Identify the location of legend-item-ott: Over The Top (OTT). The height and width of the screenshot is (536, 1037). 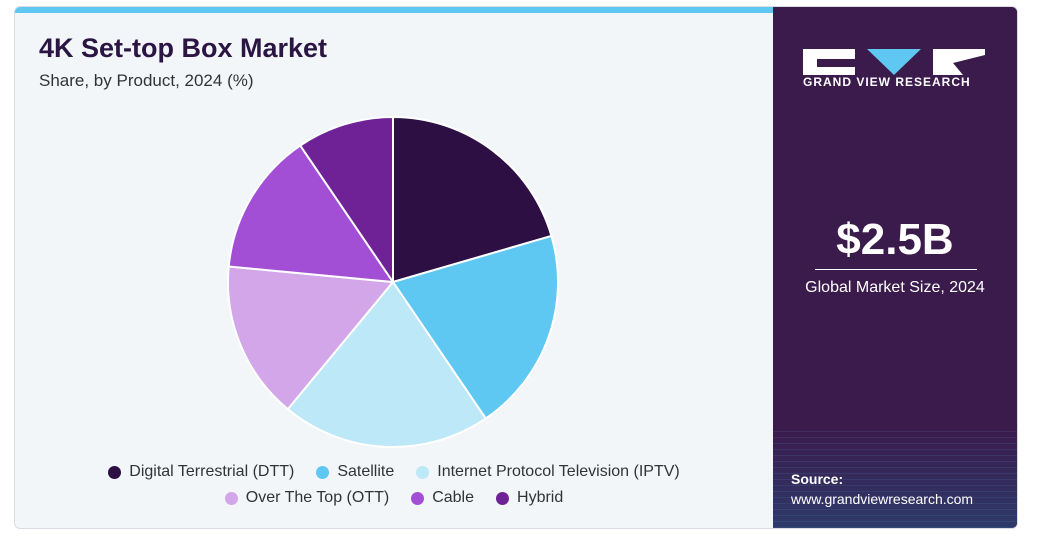
(307, 498).